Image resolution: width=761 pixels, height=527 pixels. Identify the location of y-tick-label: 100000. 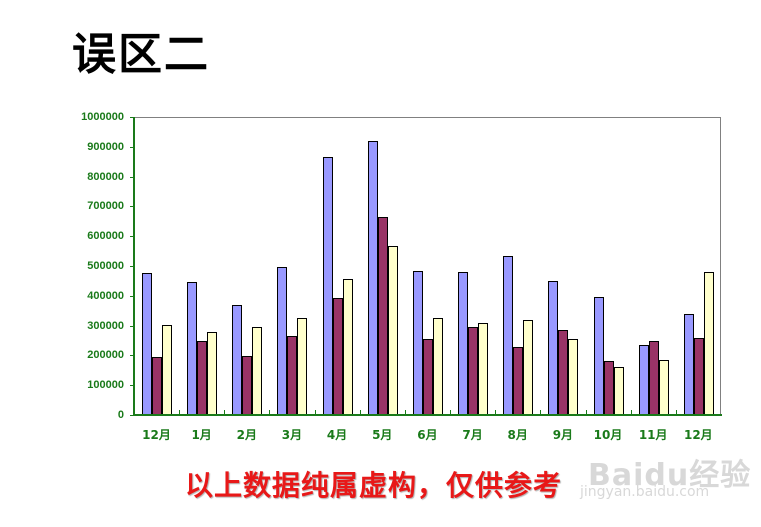
(105, 385).